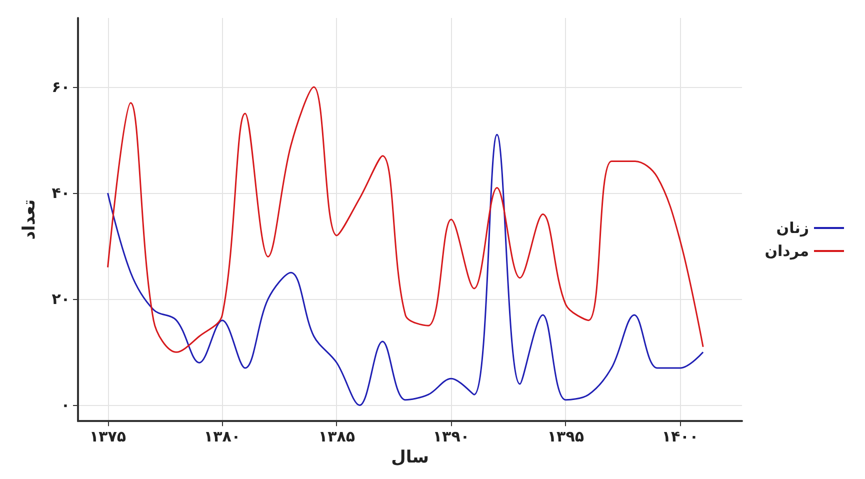  What do you see at coordinates (61, 193) in the screenshot?
I see `y-tick-label: ۴۰` at bounding box center [61, 193].